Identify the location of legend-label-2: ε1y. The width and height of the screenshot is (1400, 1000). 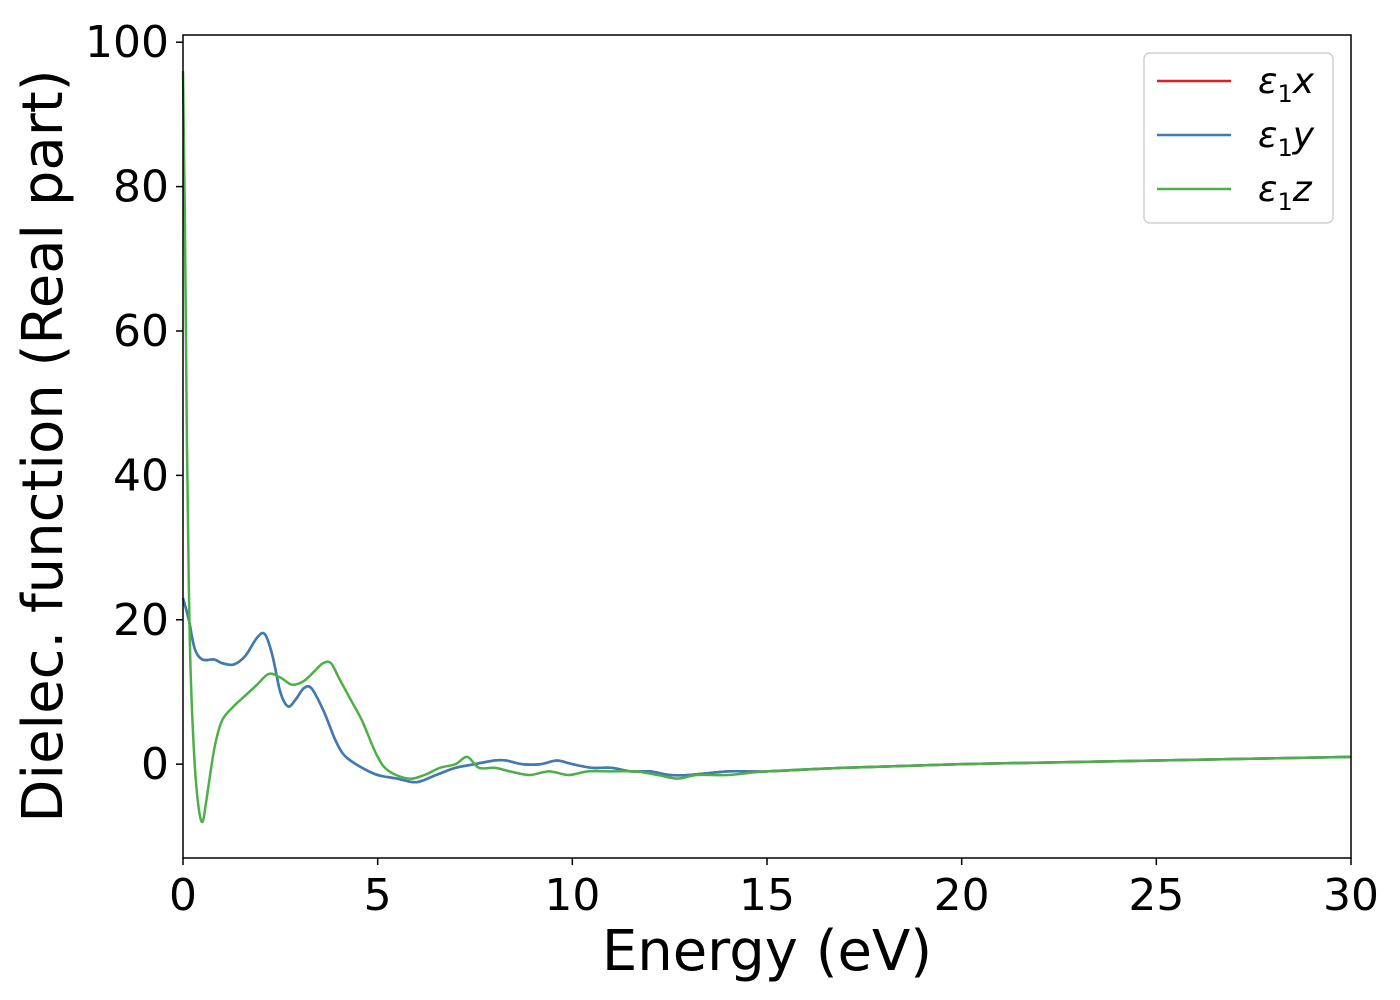
(1286, 138).